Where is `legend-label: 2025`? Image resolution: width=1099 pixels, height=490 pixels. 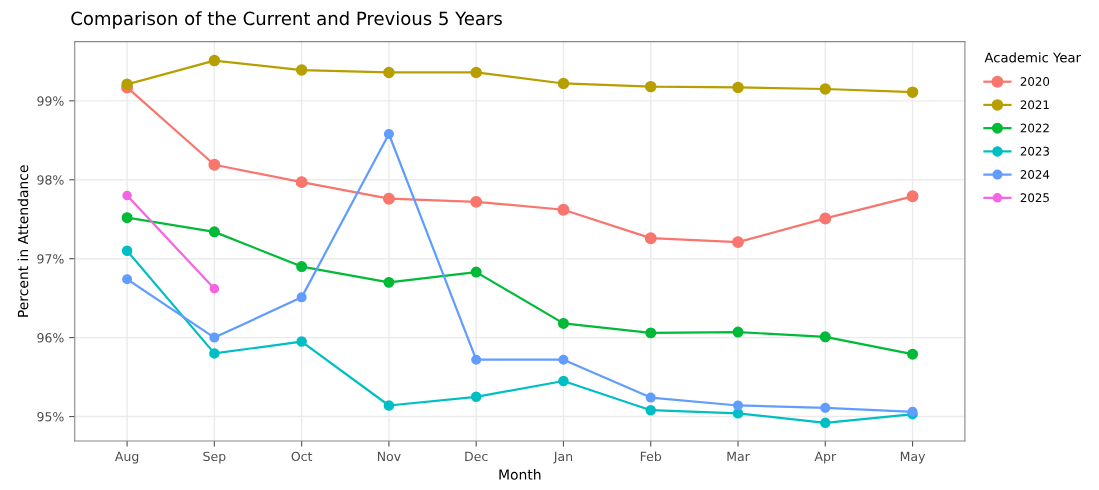
legend-label: 2025 is located at coordinates (1034, 198).